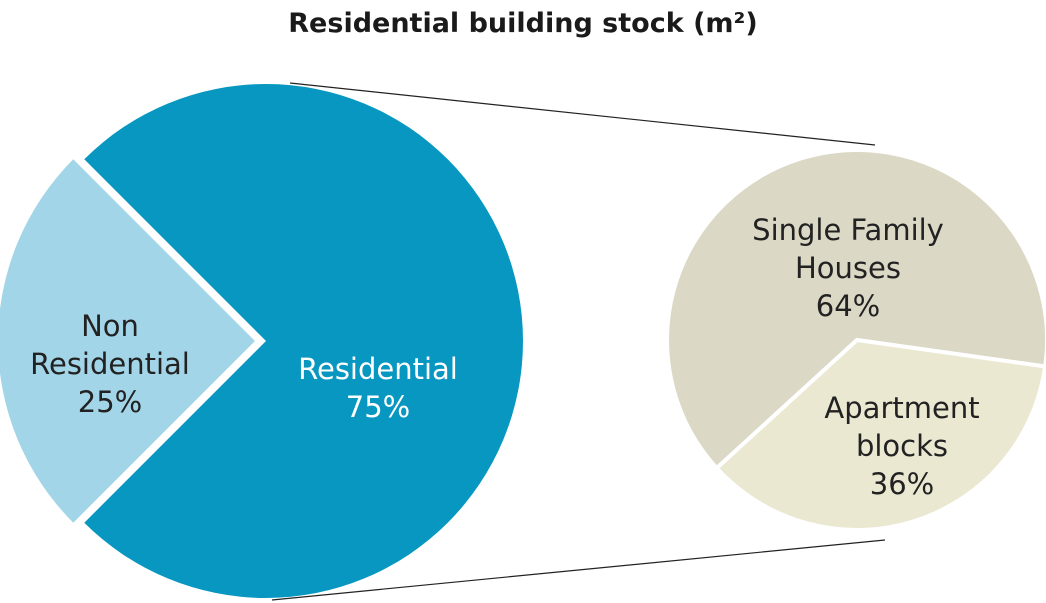 Image resolution: width=1046 pixels, height=603 pixels. I want to click on slice-label: Non Residential 25%, so click(110, 364).